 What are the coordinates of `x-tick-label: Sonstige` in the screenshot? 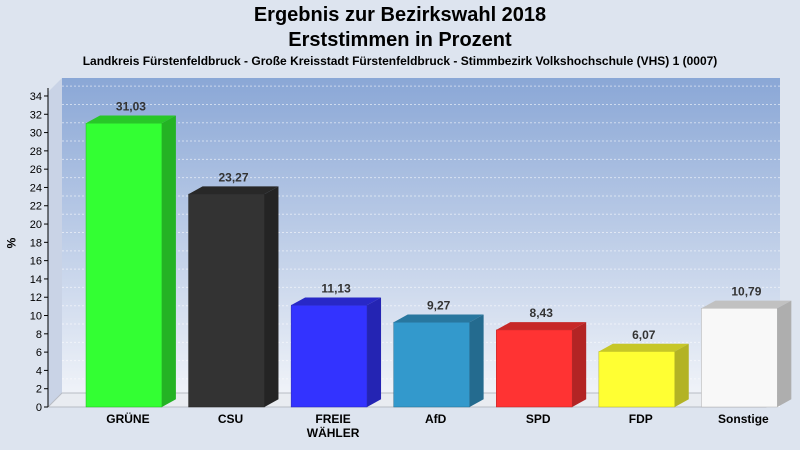 It's located at (743, 419).